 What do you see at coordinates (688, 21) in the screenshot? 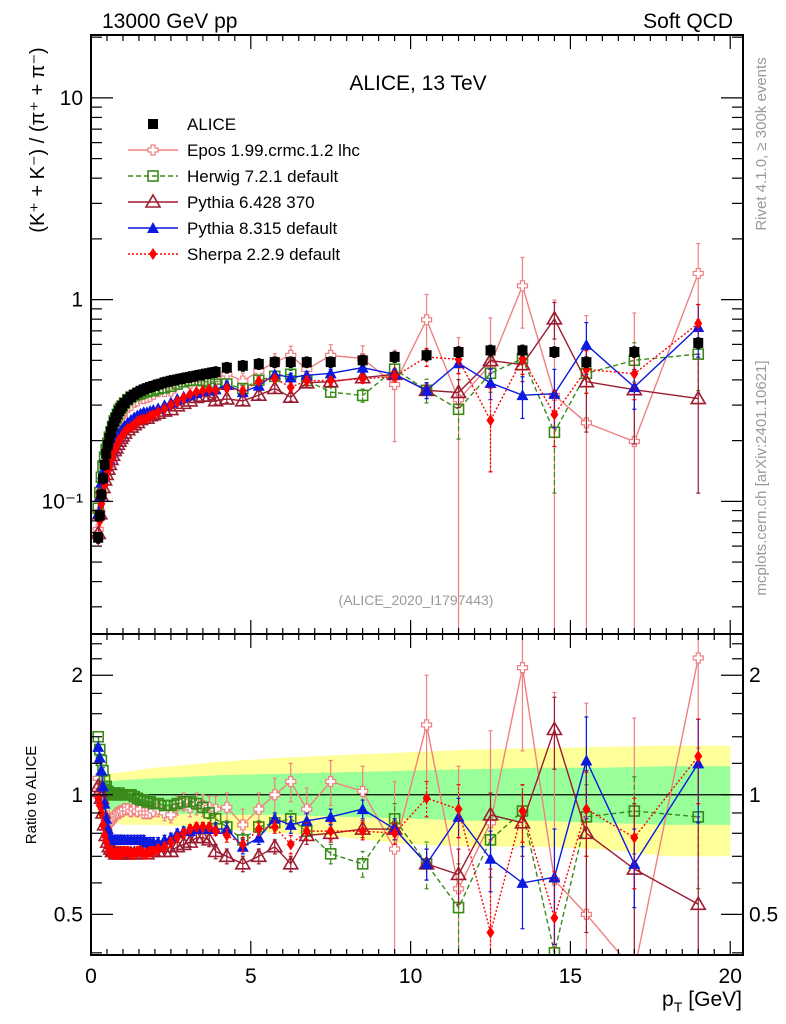
I see `header-right: Soft QCD` at bounding box center [688, 21].